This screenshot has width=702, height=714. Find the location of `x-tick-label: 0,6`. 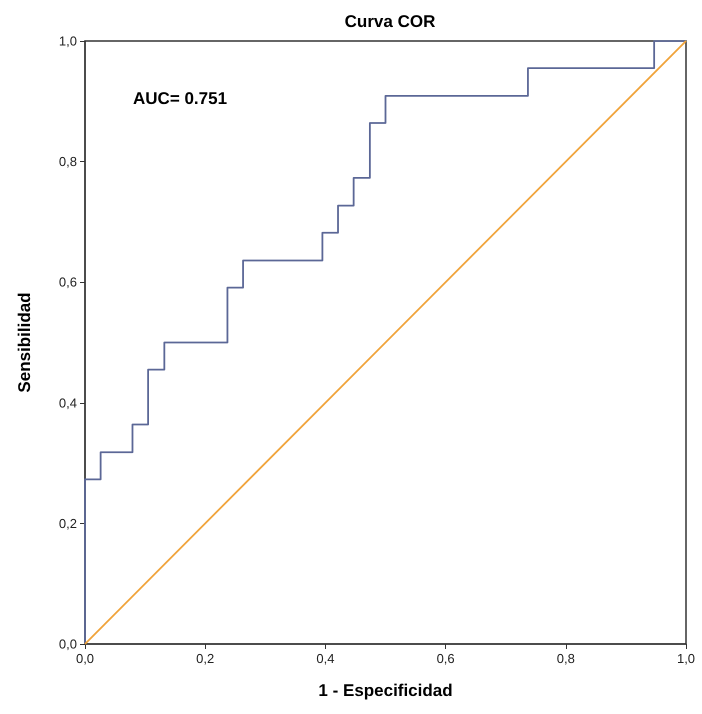

x-tick-label: 0,6 is located at coordinates (445, 658).